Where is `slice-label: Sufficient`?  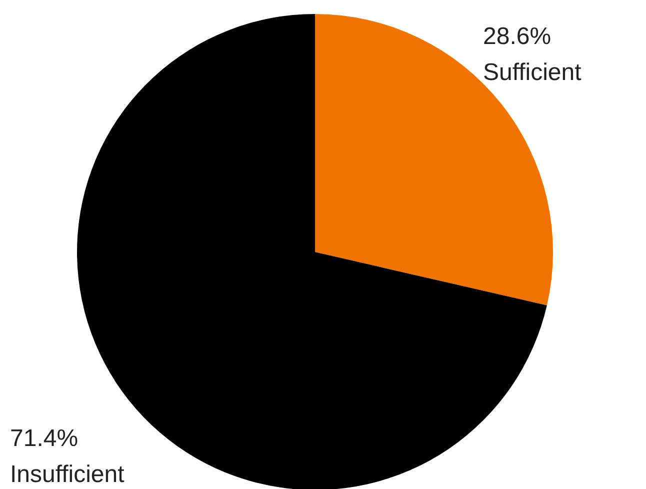 slice-label: Sufficient is located at coordinates (532, 72).